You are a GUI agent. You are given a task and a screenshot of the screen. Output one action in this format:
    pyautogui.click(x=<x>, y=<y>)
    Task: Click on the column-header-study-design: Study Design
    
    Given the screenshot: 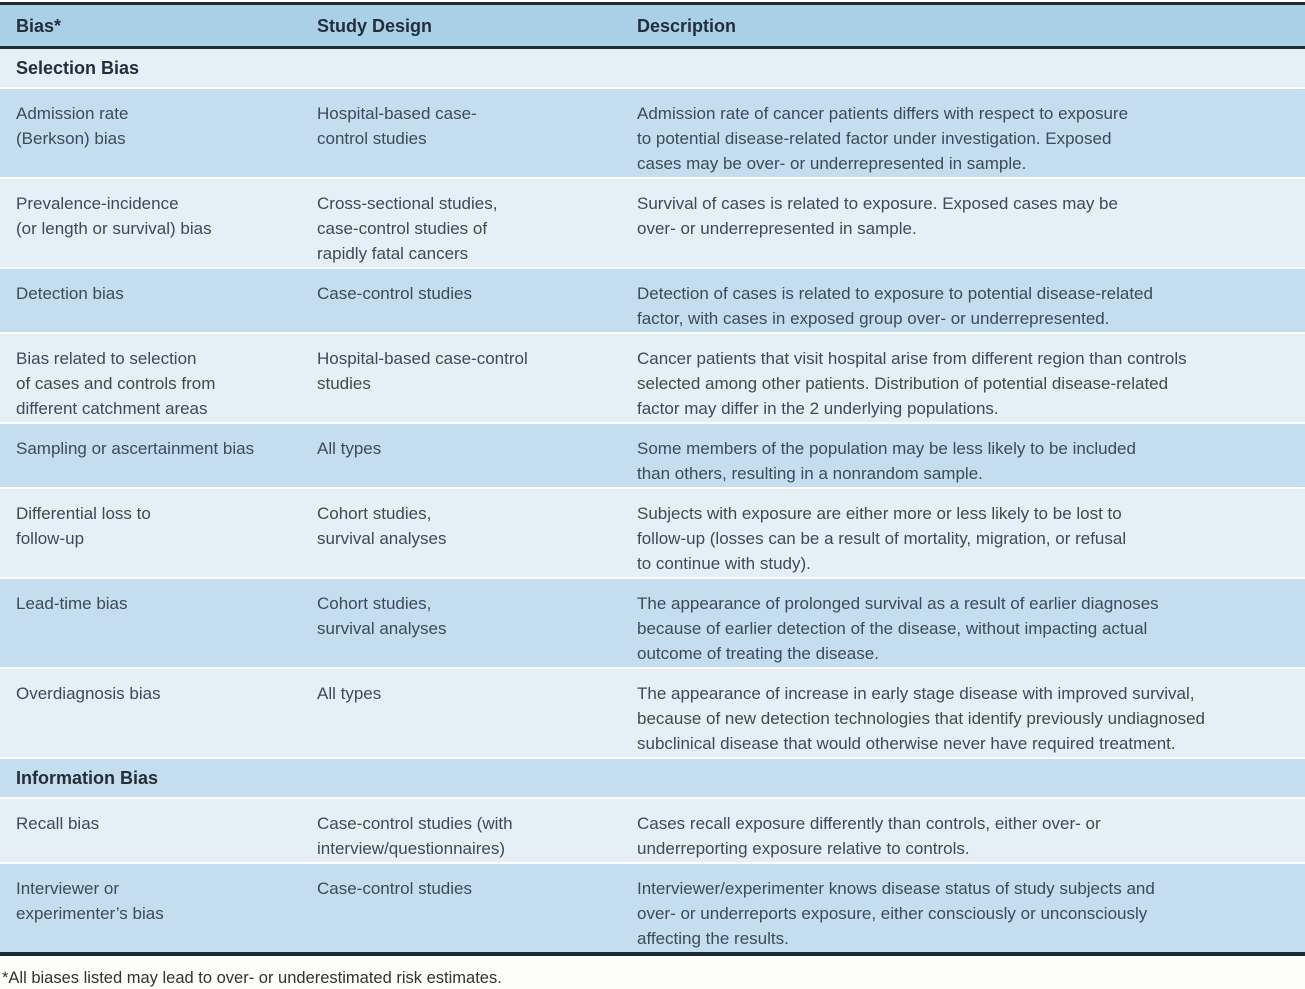 What is the action you would take?
    pyautogui.click(x=375, y=26)
    